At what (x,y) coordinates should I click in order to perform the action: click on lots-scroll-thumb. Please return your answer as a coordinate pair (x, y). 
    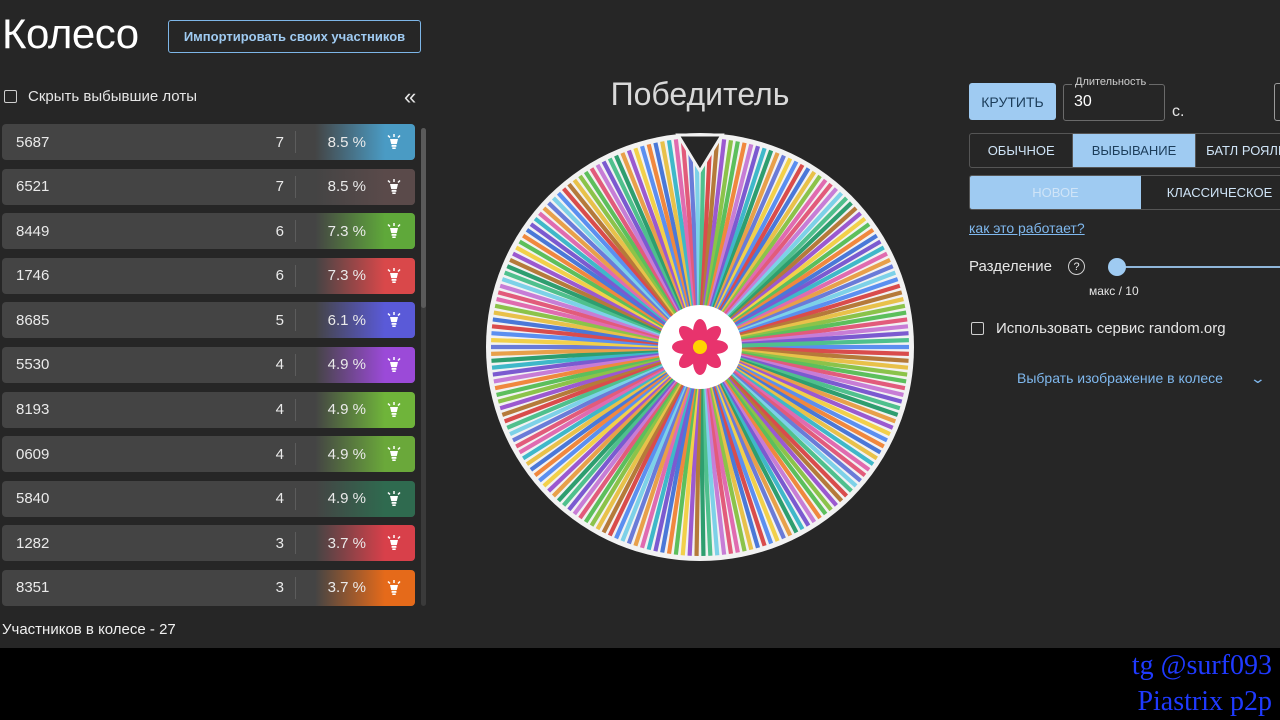
    Looking at the image, I should click on (423, 218).